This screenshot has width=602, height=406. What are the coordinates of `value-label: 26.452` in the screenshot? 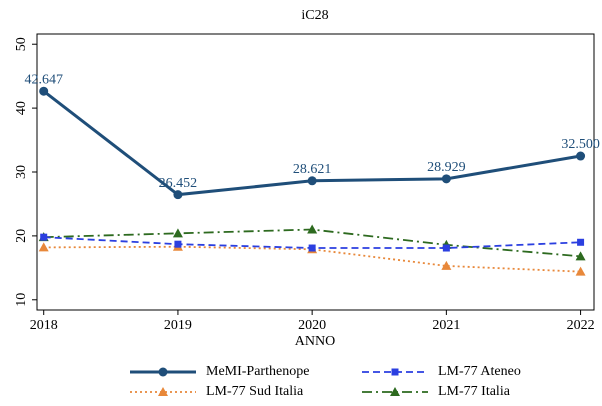 It's located at (178, 183).